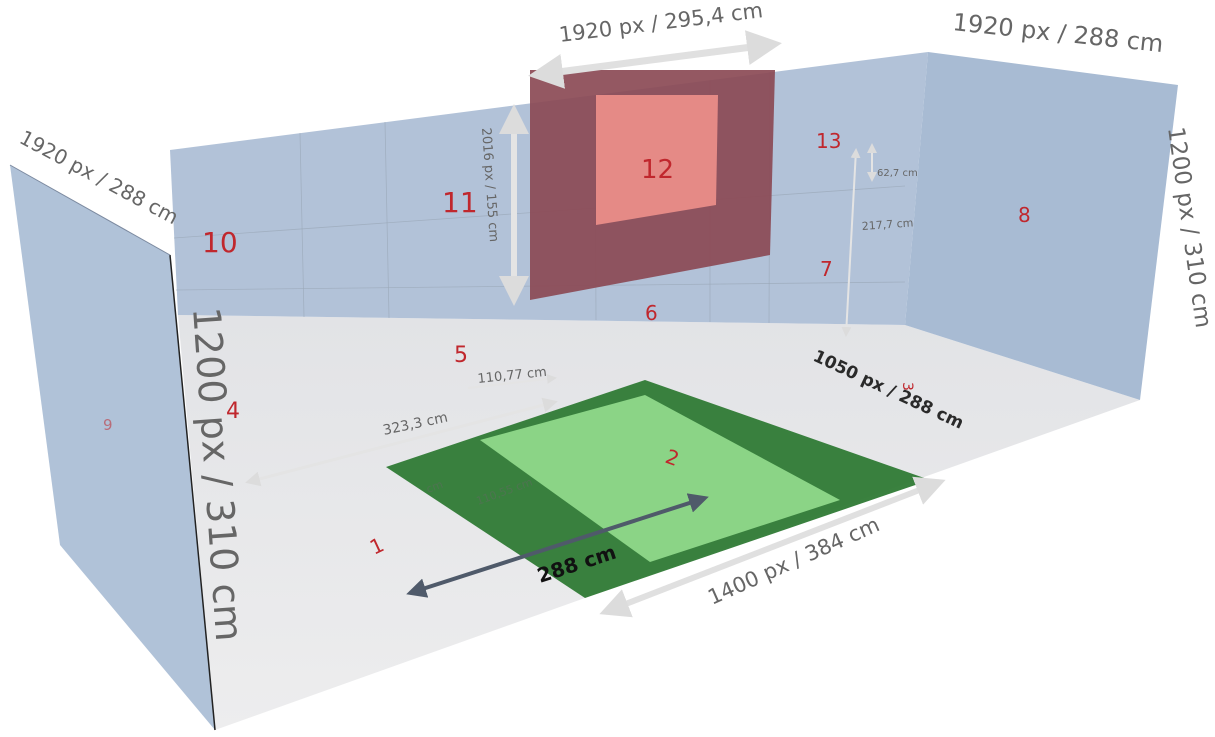 The width and height of the screenshot is (1215, 737). What do you see at coordinates (90, 210) in the screenshot?
I see `left-wall-top-edge` at bounding box center [90, 210].